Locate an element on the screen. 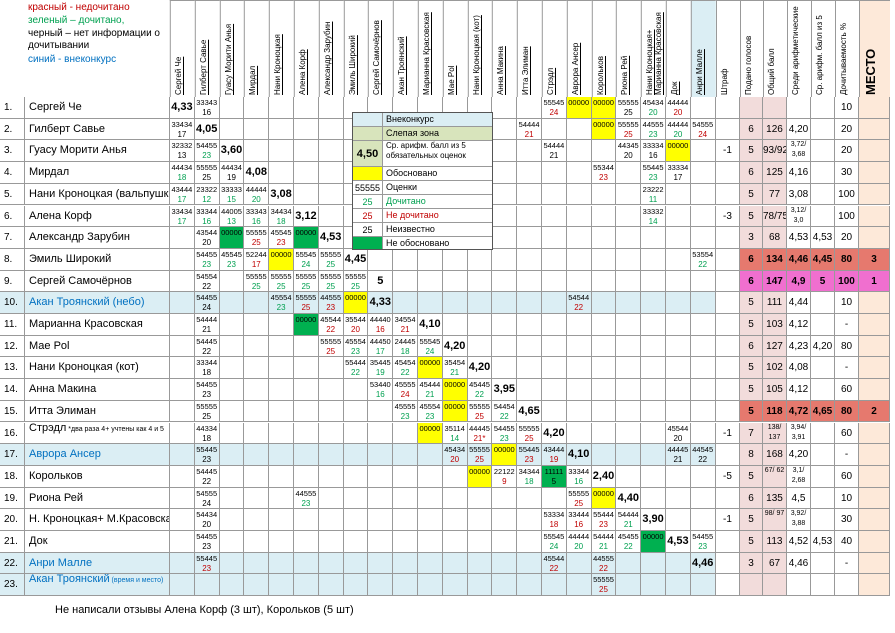  grade-cell: 54454 22 is located at coordinates (505, 411).